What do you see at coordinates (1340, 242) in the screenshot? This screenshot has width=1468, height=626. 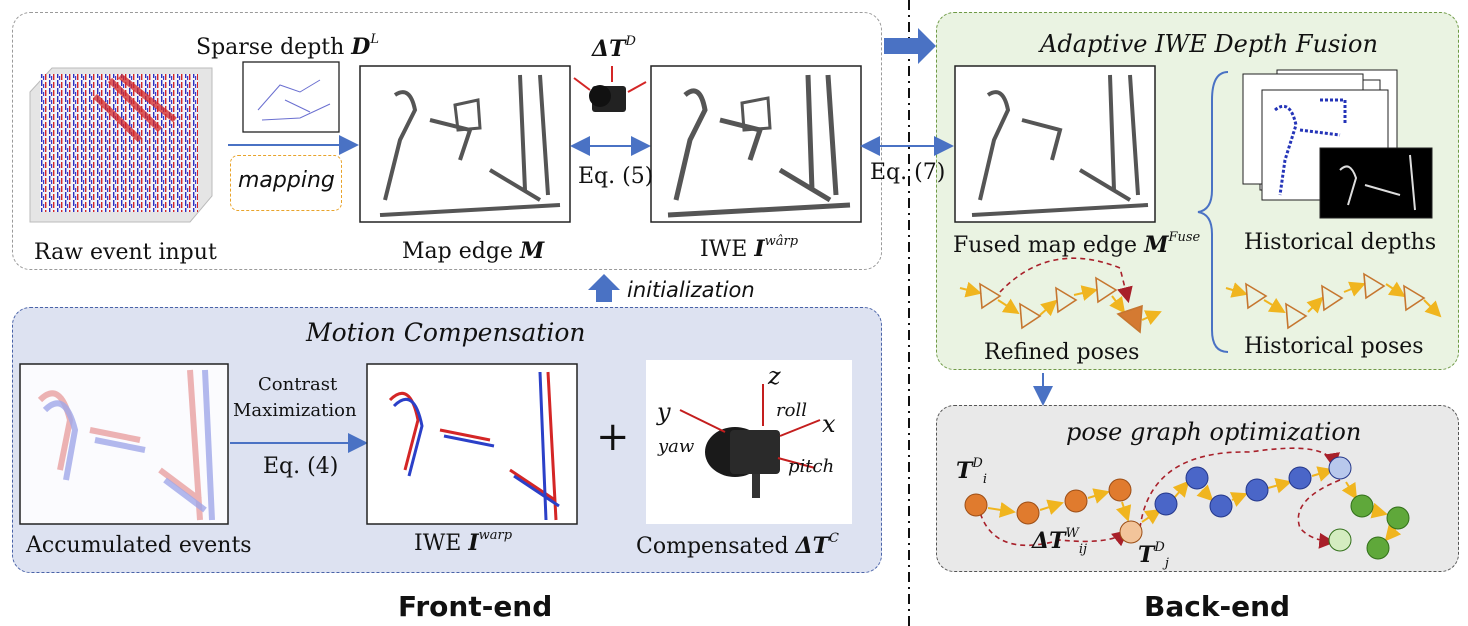 I see `historical-depths-label: Historical depths` at bounding box center [1340, 242].